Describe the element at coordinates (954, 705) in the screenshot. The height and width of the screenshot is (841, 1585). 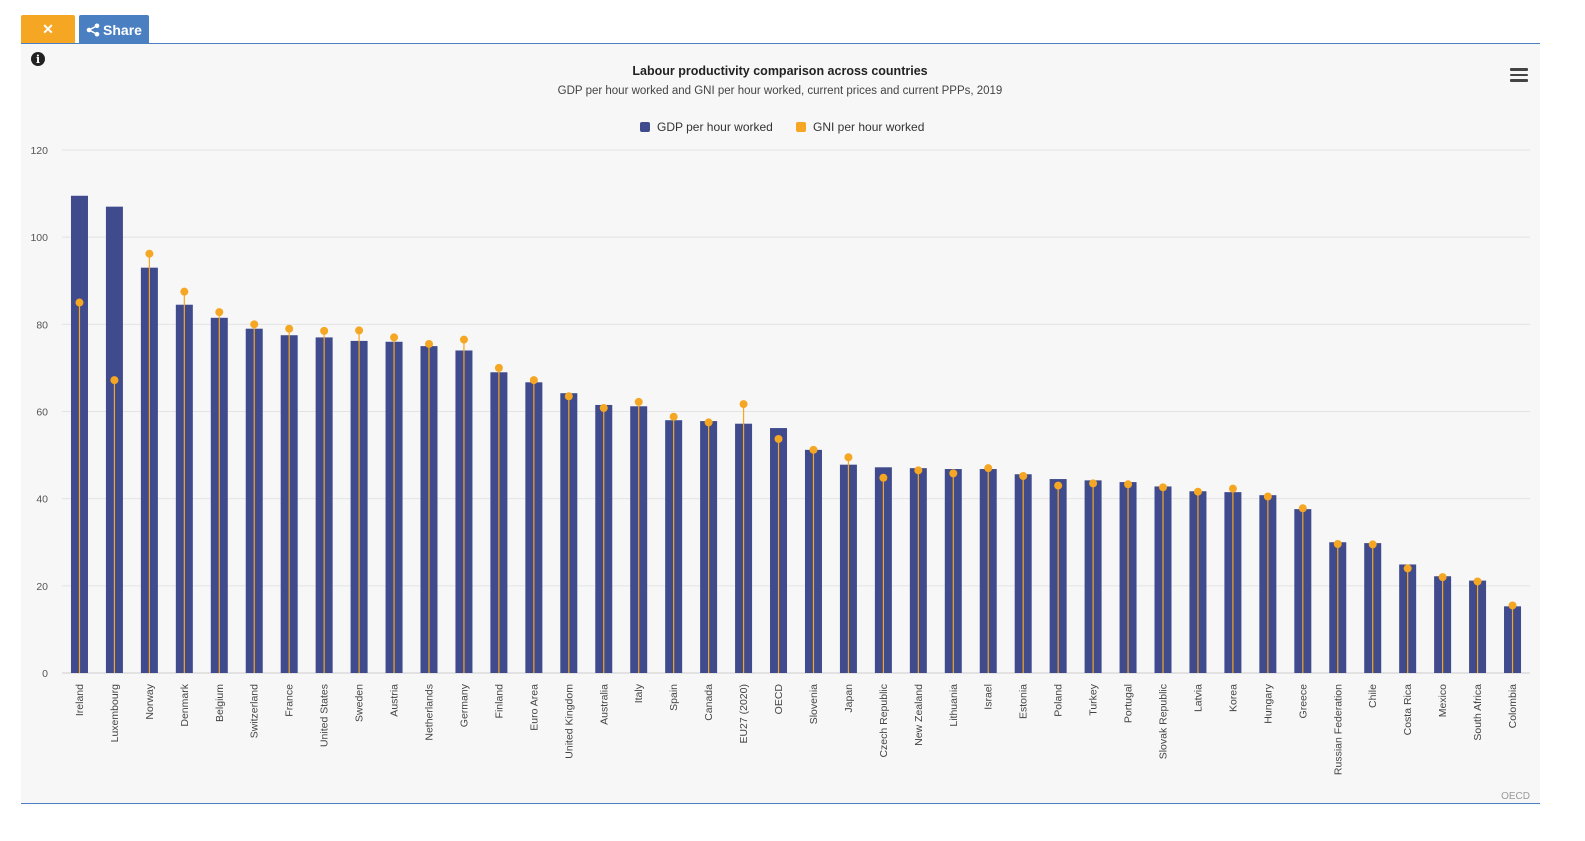
I see `x-tick-label: Lithuania` at that location.